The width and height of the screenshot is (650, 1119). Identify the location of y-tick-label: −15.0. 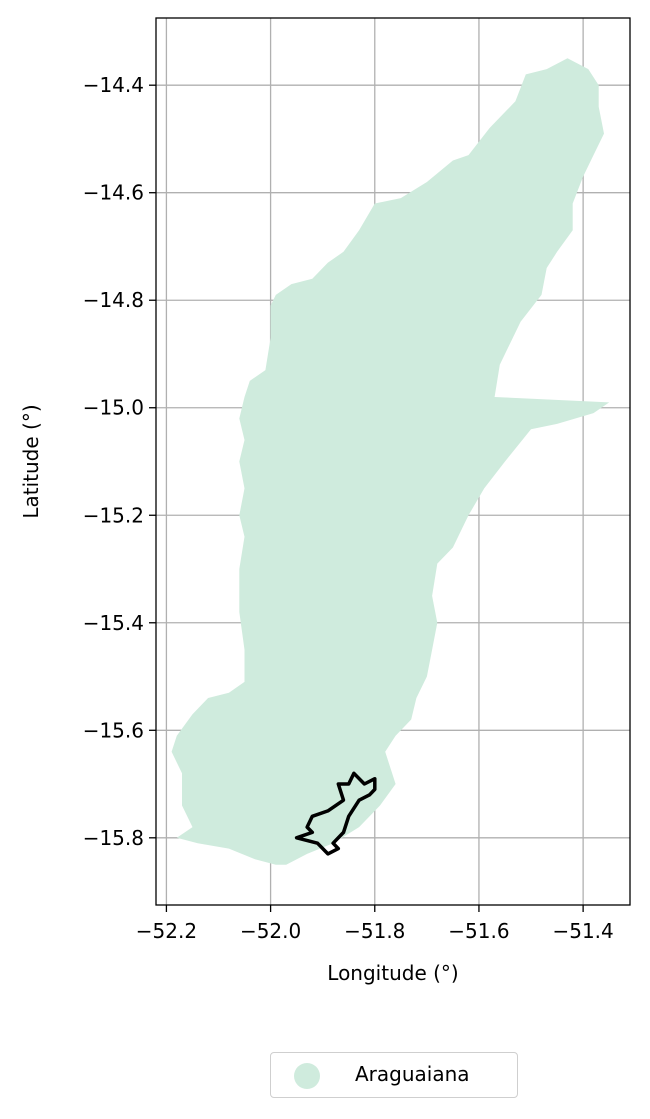
(113, 408).